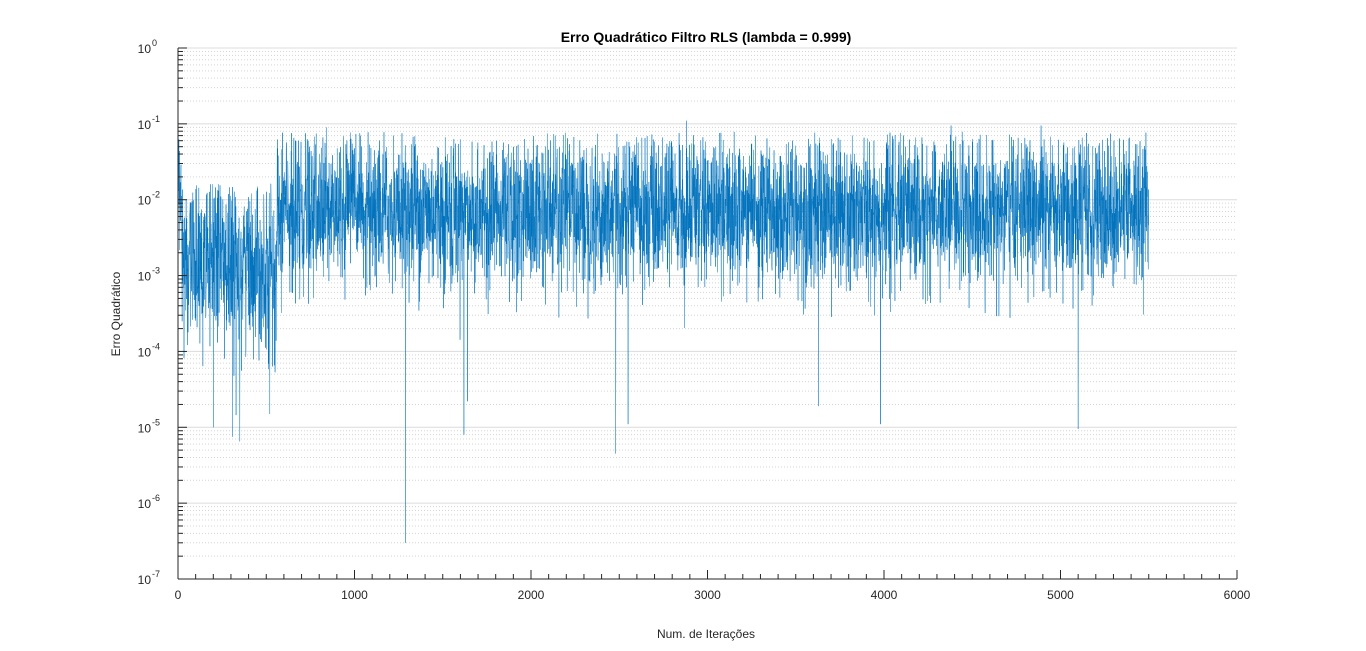 The height and width of the screenshot is (651, 1366). What do you see at coordinates (116, 313) in the screenshot?
I see `y-axis-label: Erro Quadrático` at bounding box center [116, 313].